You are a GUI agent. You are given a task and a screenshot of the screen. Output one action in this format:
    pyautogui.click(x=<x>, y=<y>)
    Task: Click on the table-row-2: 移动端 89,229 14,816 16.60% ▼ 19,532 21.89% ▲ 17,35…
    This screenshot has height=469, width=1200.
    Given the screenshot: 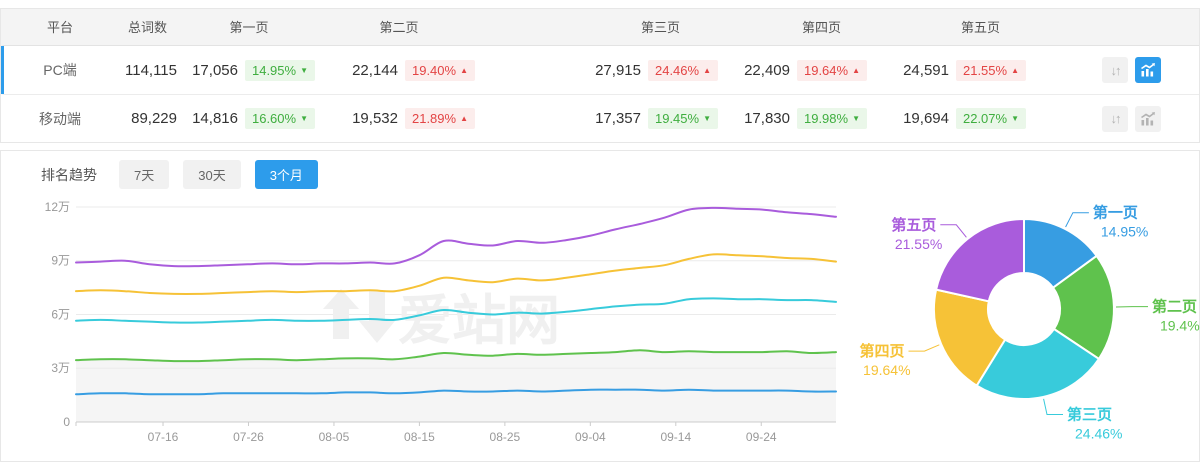 What is the action you would take?
    pyautogui.click(x=600, y=118)
    